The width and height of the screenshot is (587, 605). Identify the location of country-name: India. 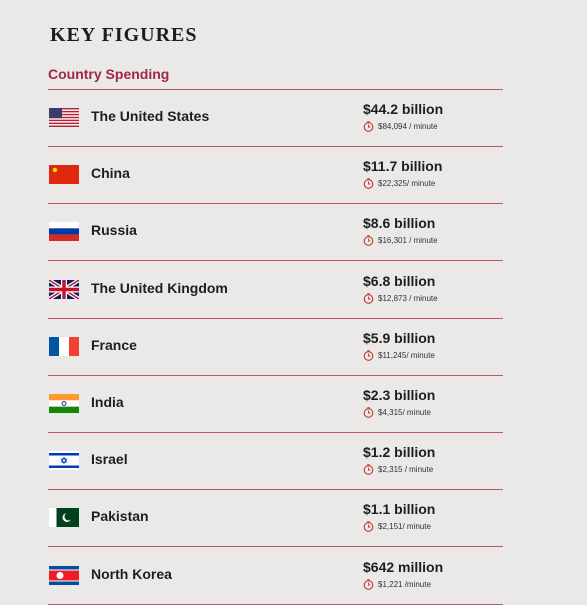
(107, 402).